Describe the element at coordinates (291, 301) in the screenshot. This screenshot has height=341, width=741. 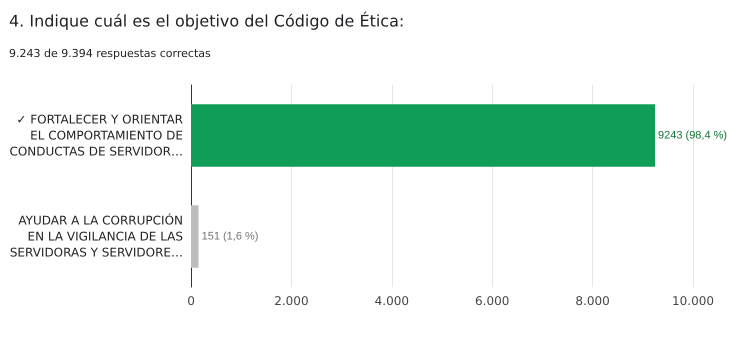
I see `x-tick-label: 2.000` at that location.